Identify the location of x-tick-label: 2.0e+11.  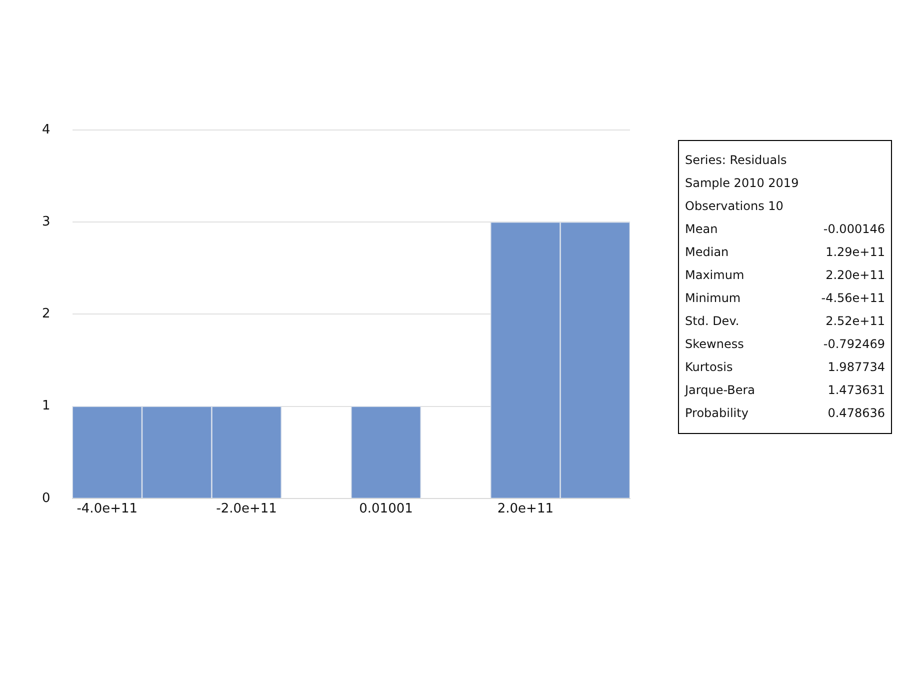
(525, 509).